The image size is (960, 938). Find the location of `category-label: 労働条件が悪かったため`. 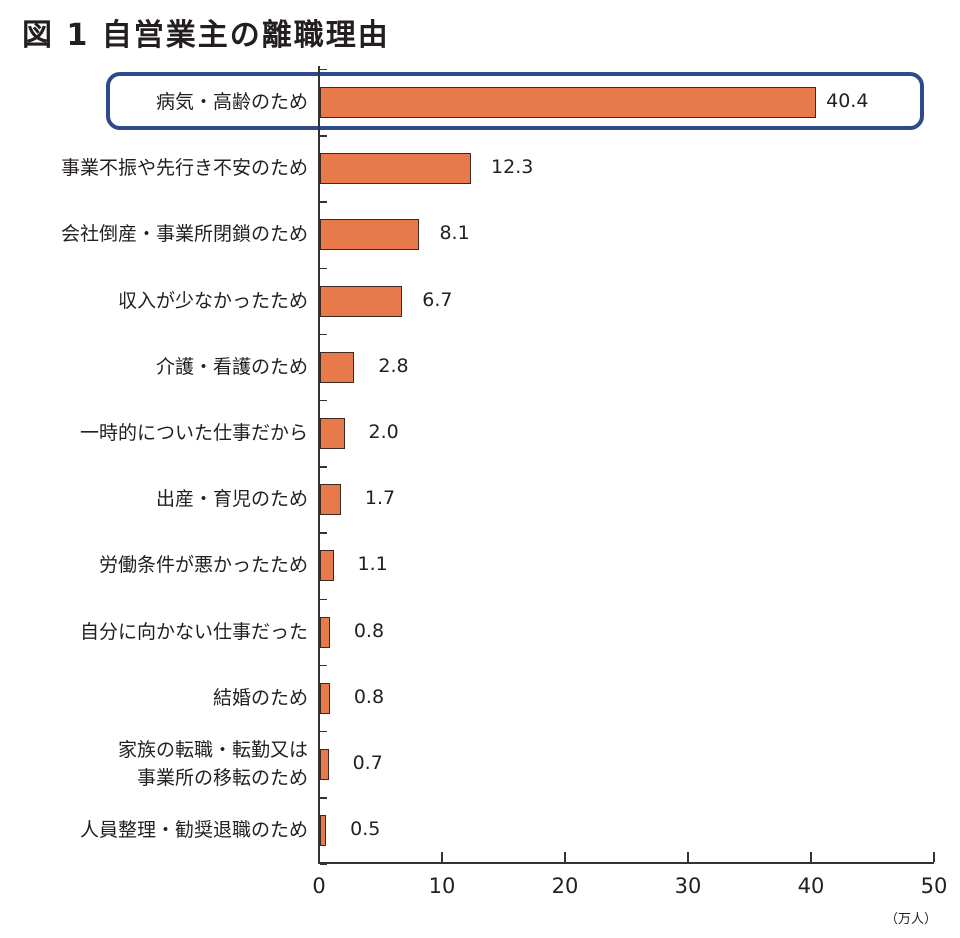

category-label: 労働条件が悪かったため is located at coordinates (203, 565).